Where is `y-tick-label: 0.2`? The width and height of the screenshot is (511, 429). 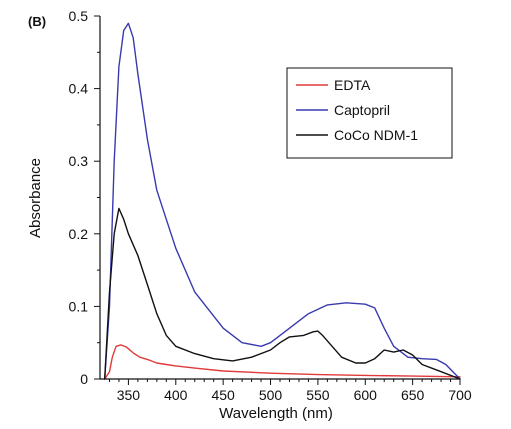
y-tick-label: 0.2 is located at coordinates (79, 234).